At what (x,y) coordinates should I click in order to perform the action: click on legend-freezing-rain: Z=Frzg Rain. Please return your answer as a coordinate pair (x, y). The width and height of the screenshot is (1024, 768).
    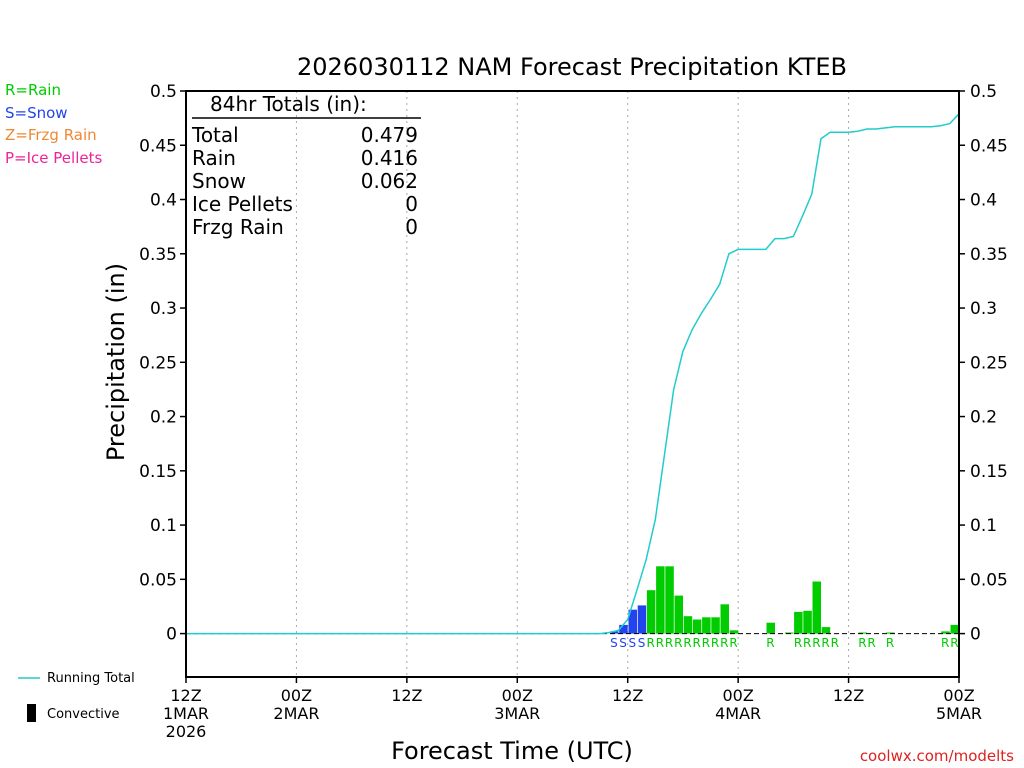
    Looking at the image, I should click on (51, 135).